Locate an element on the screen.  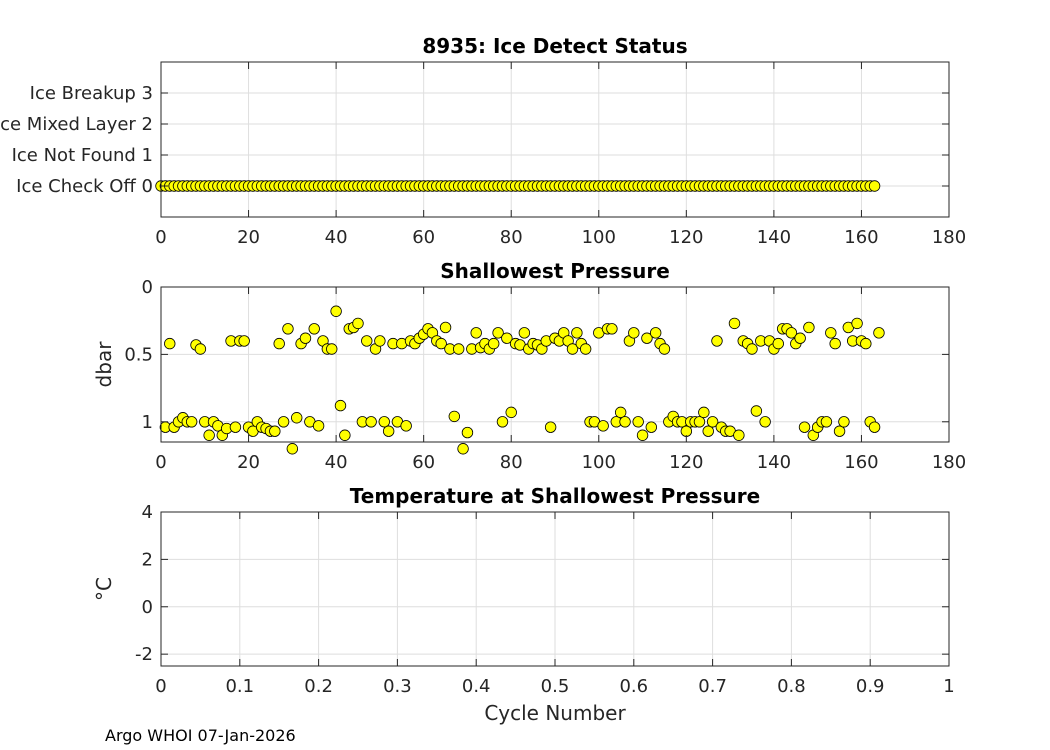
x-tick-label: 0.2 is located at coordinates (318, 686).